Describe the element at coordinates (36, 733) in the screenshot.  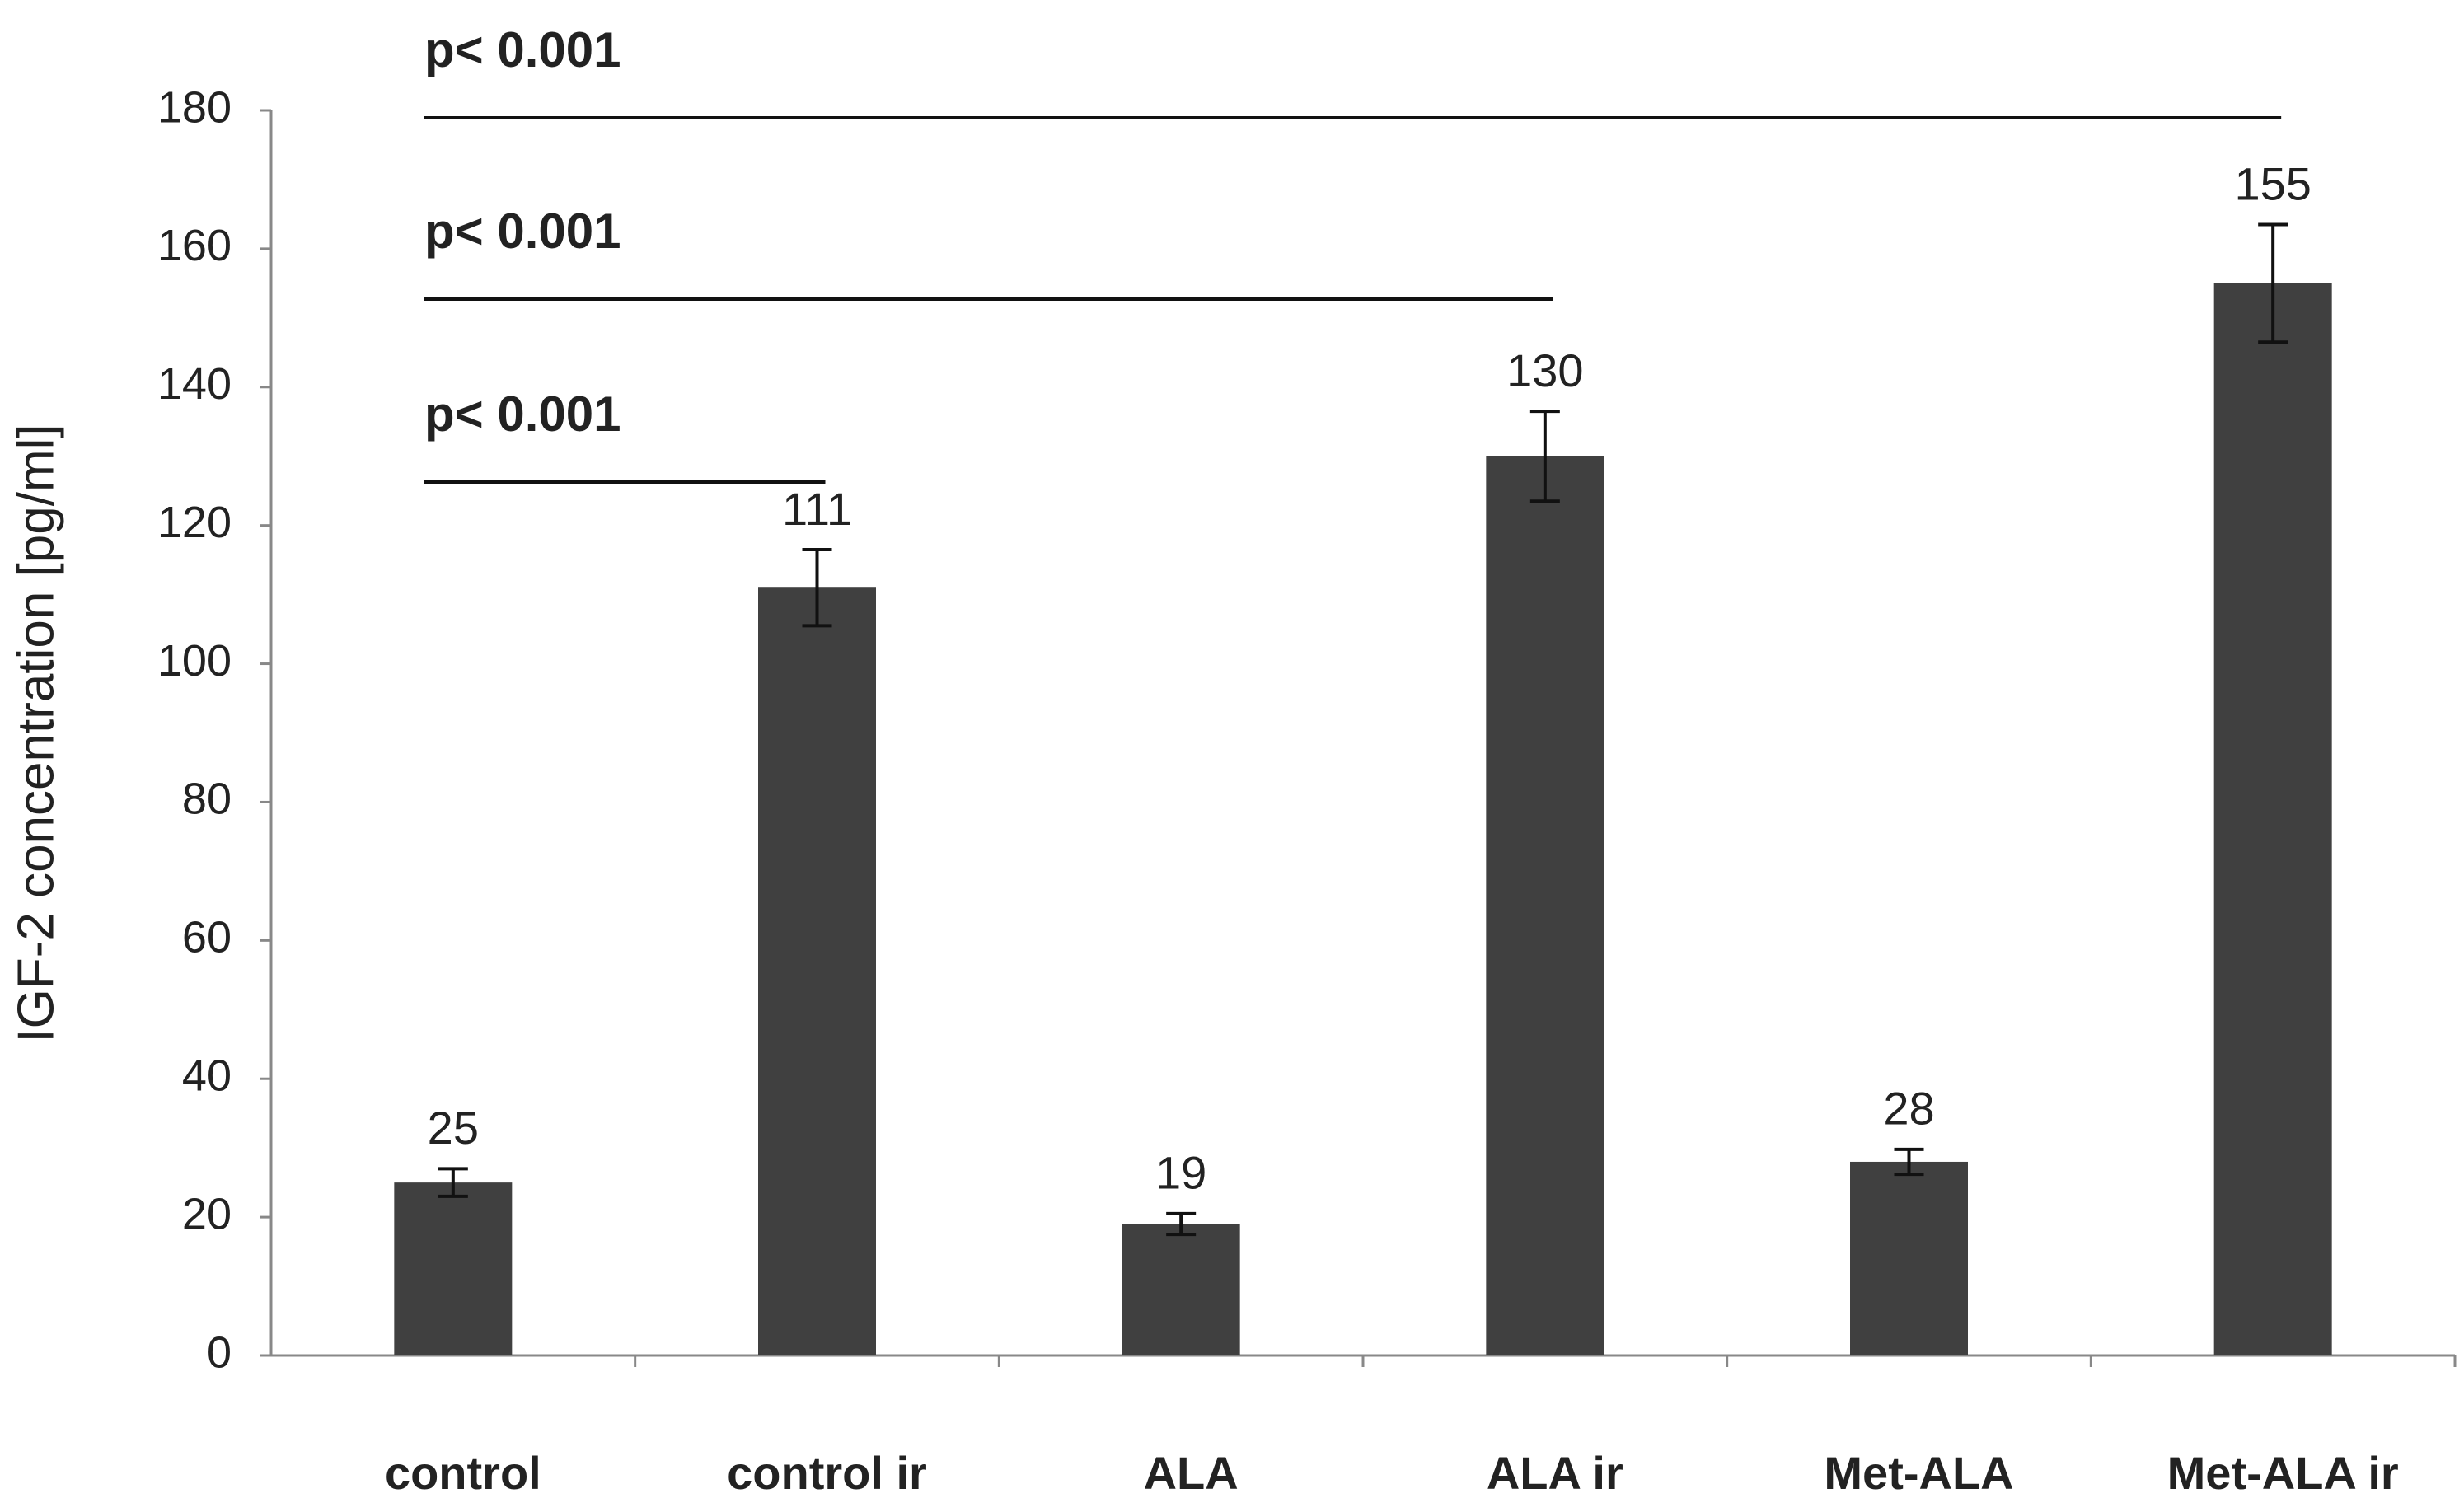
I see `y-axis-title: IGF-2 concentration [pg/ml]` at that location.